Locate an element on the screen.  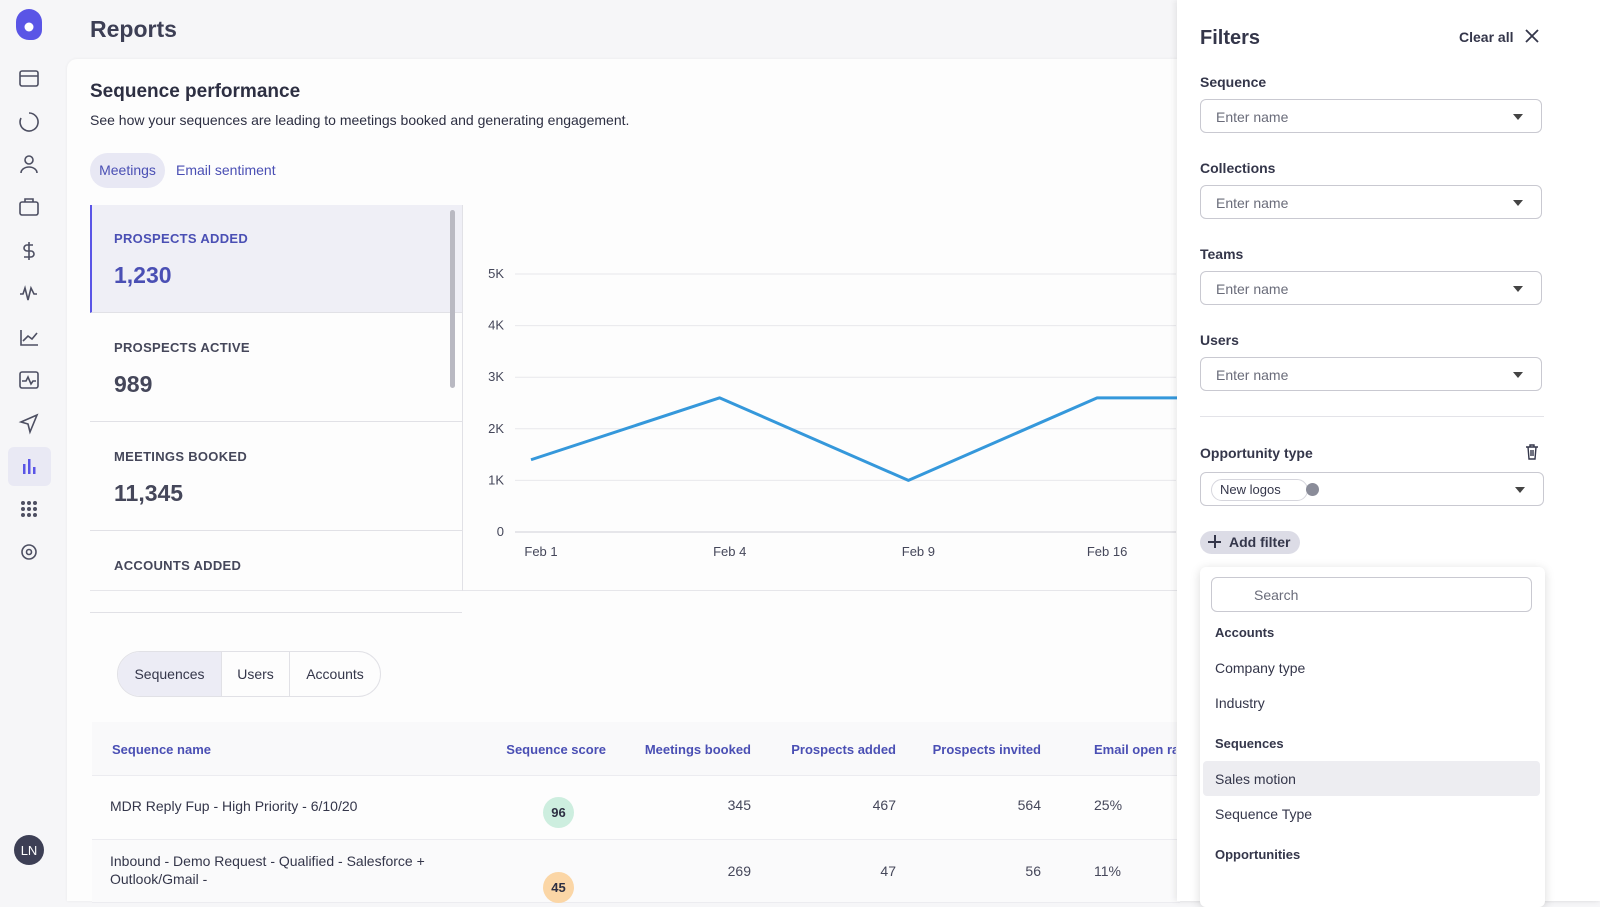
page-title: Reports is located at coordinates (133, 29).